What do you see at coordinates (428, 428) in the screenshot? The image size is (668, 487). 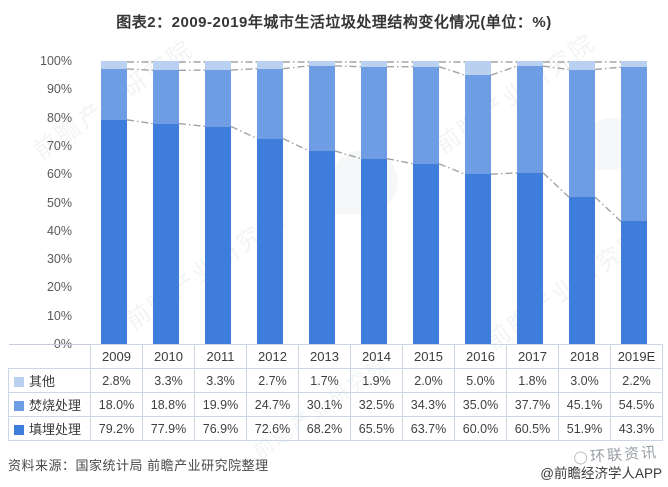 I see `value-cell: 63.7%` at bounding box center [428, 428].